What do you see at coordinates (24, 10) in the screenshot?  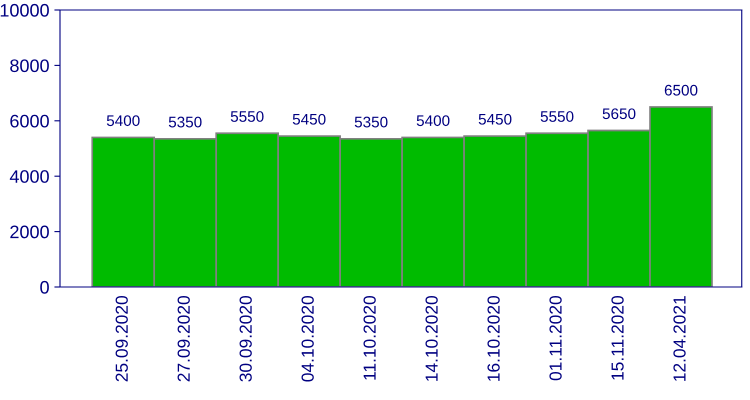 I see `y-tick-label: 10000` at bounding box center [24, 10].